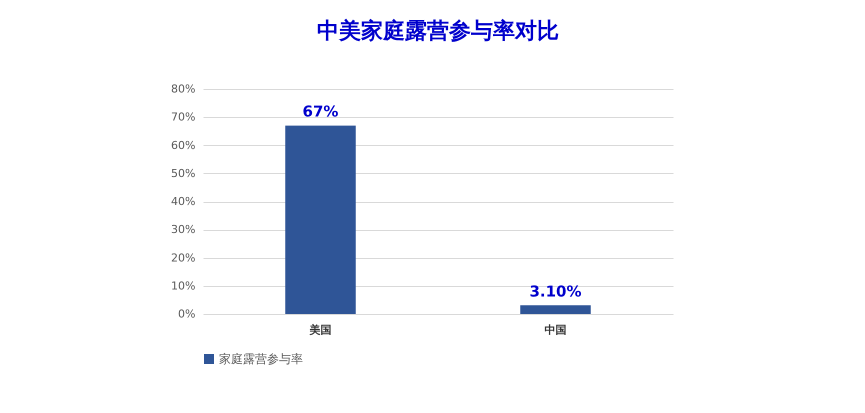 This screenshot has height=413, width=865. I want to click on legend-label: 家庭露营参与率, so click(261, 359).